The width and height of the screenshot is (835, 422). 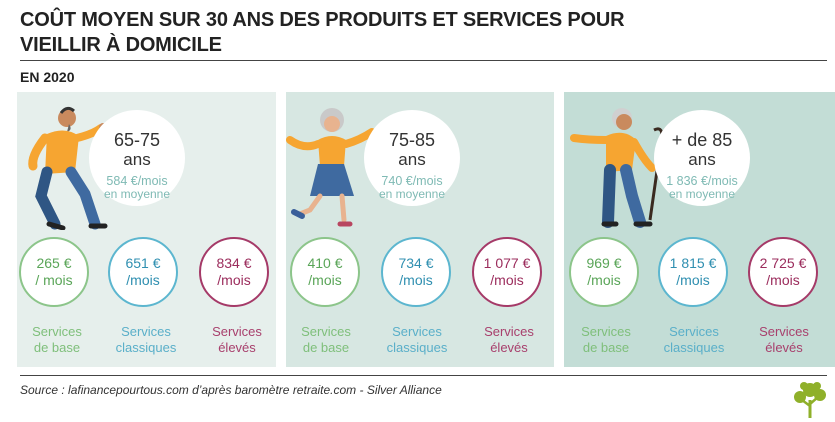 What do you see at coordinates (423, 375) in the screenshot?
I see `footer-divider` at bounding box center [423, 375].